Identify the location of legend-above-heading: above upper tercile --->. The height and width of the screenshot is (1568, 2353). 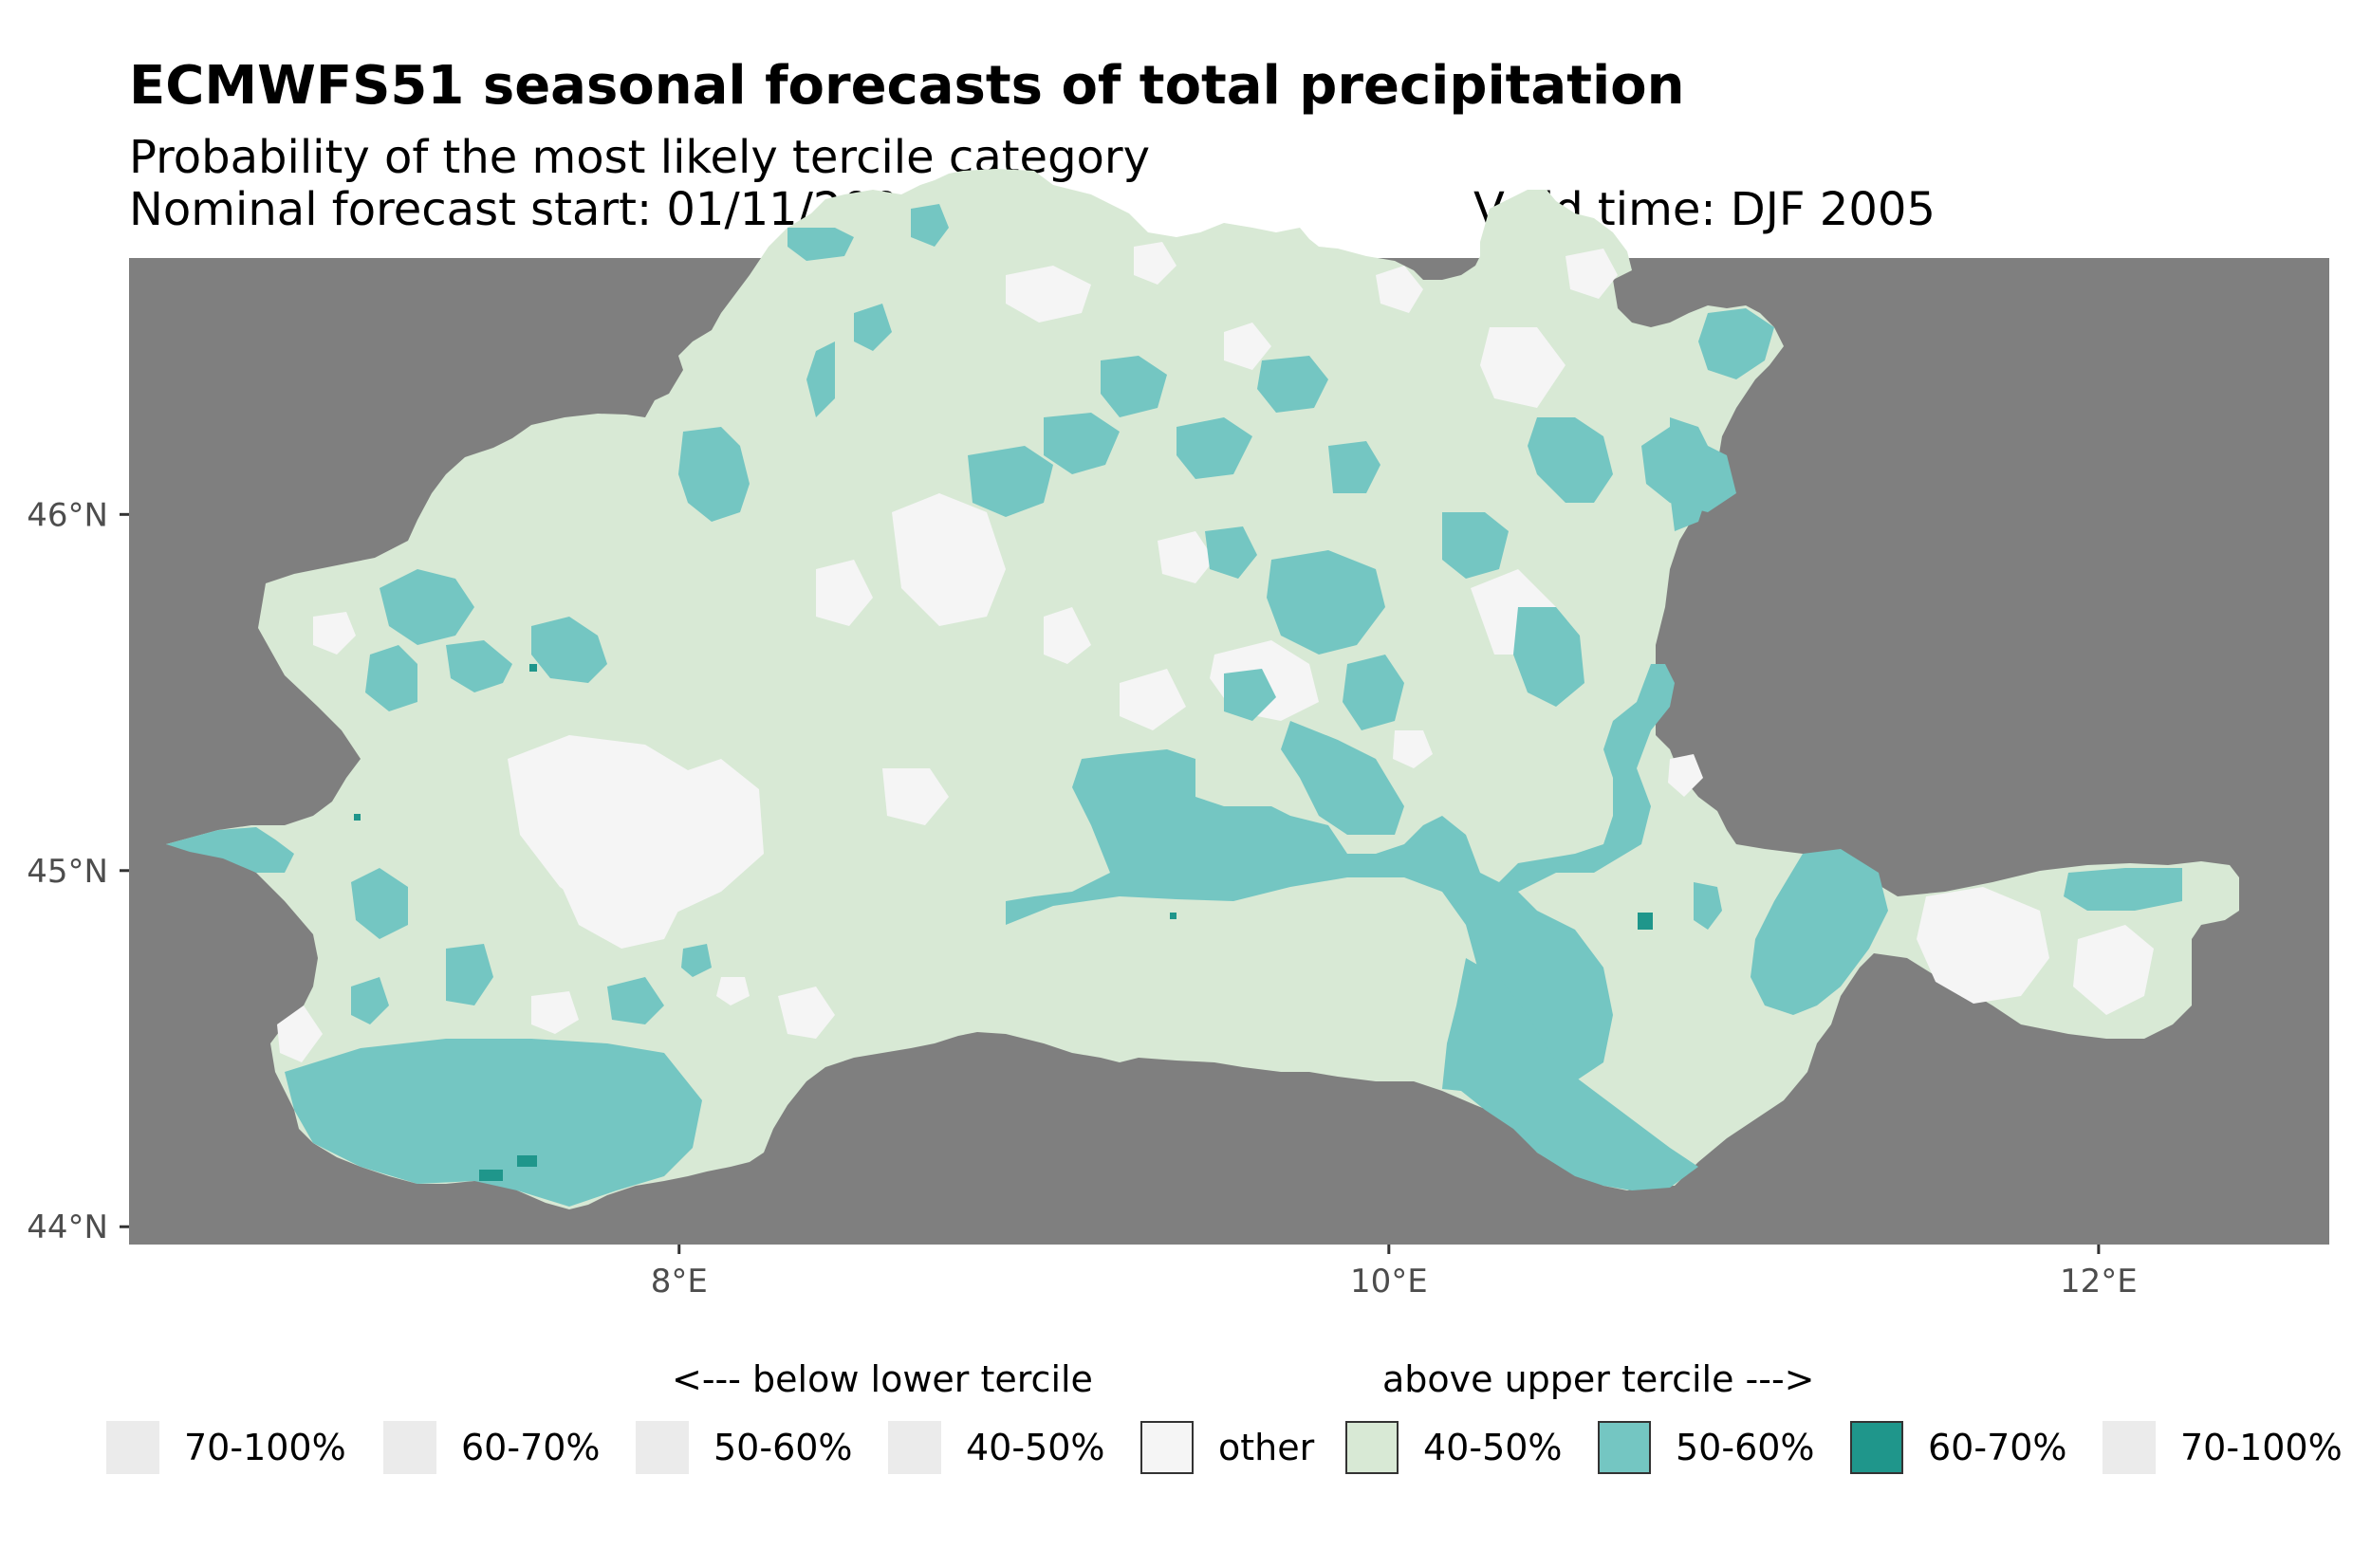
(1598, 1379).